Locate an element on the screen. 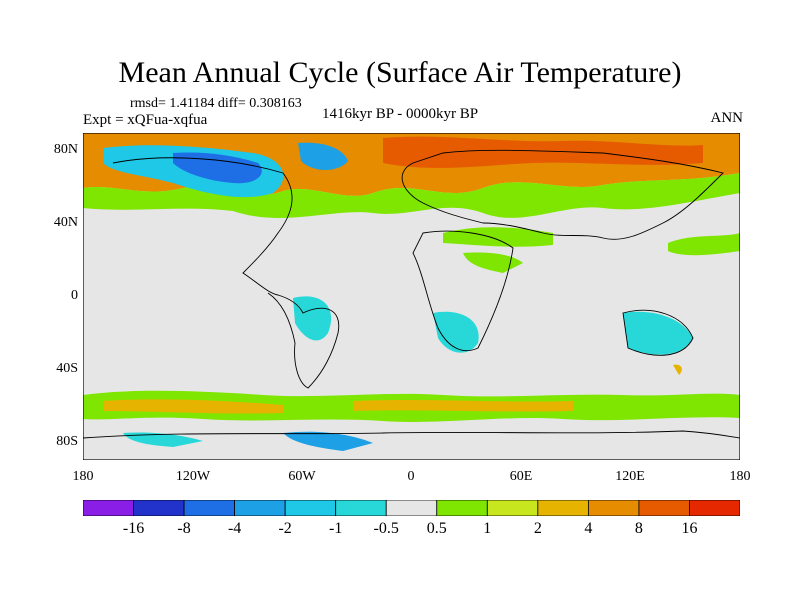 This screenshot has width=800, height=600. lon-label: 0 is located at coordinates (411, 476).